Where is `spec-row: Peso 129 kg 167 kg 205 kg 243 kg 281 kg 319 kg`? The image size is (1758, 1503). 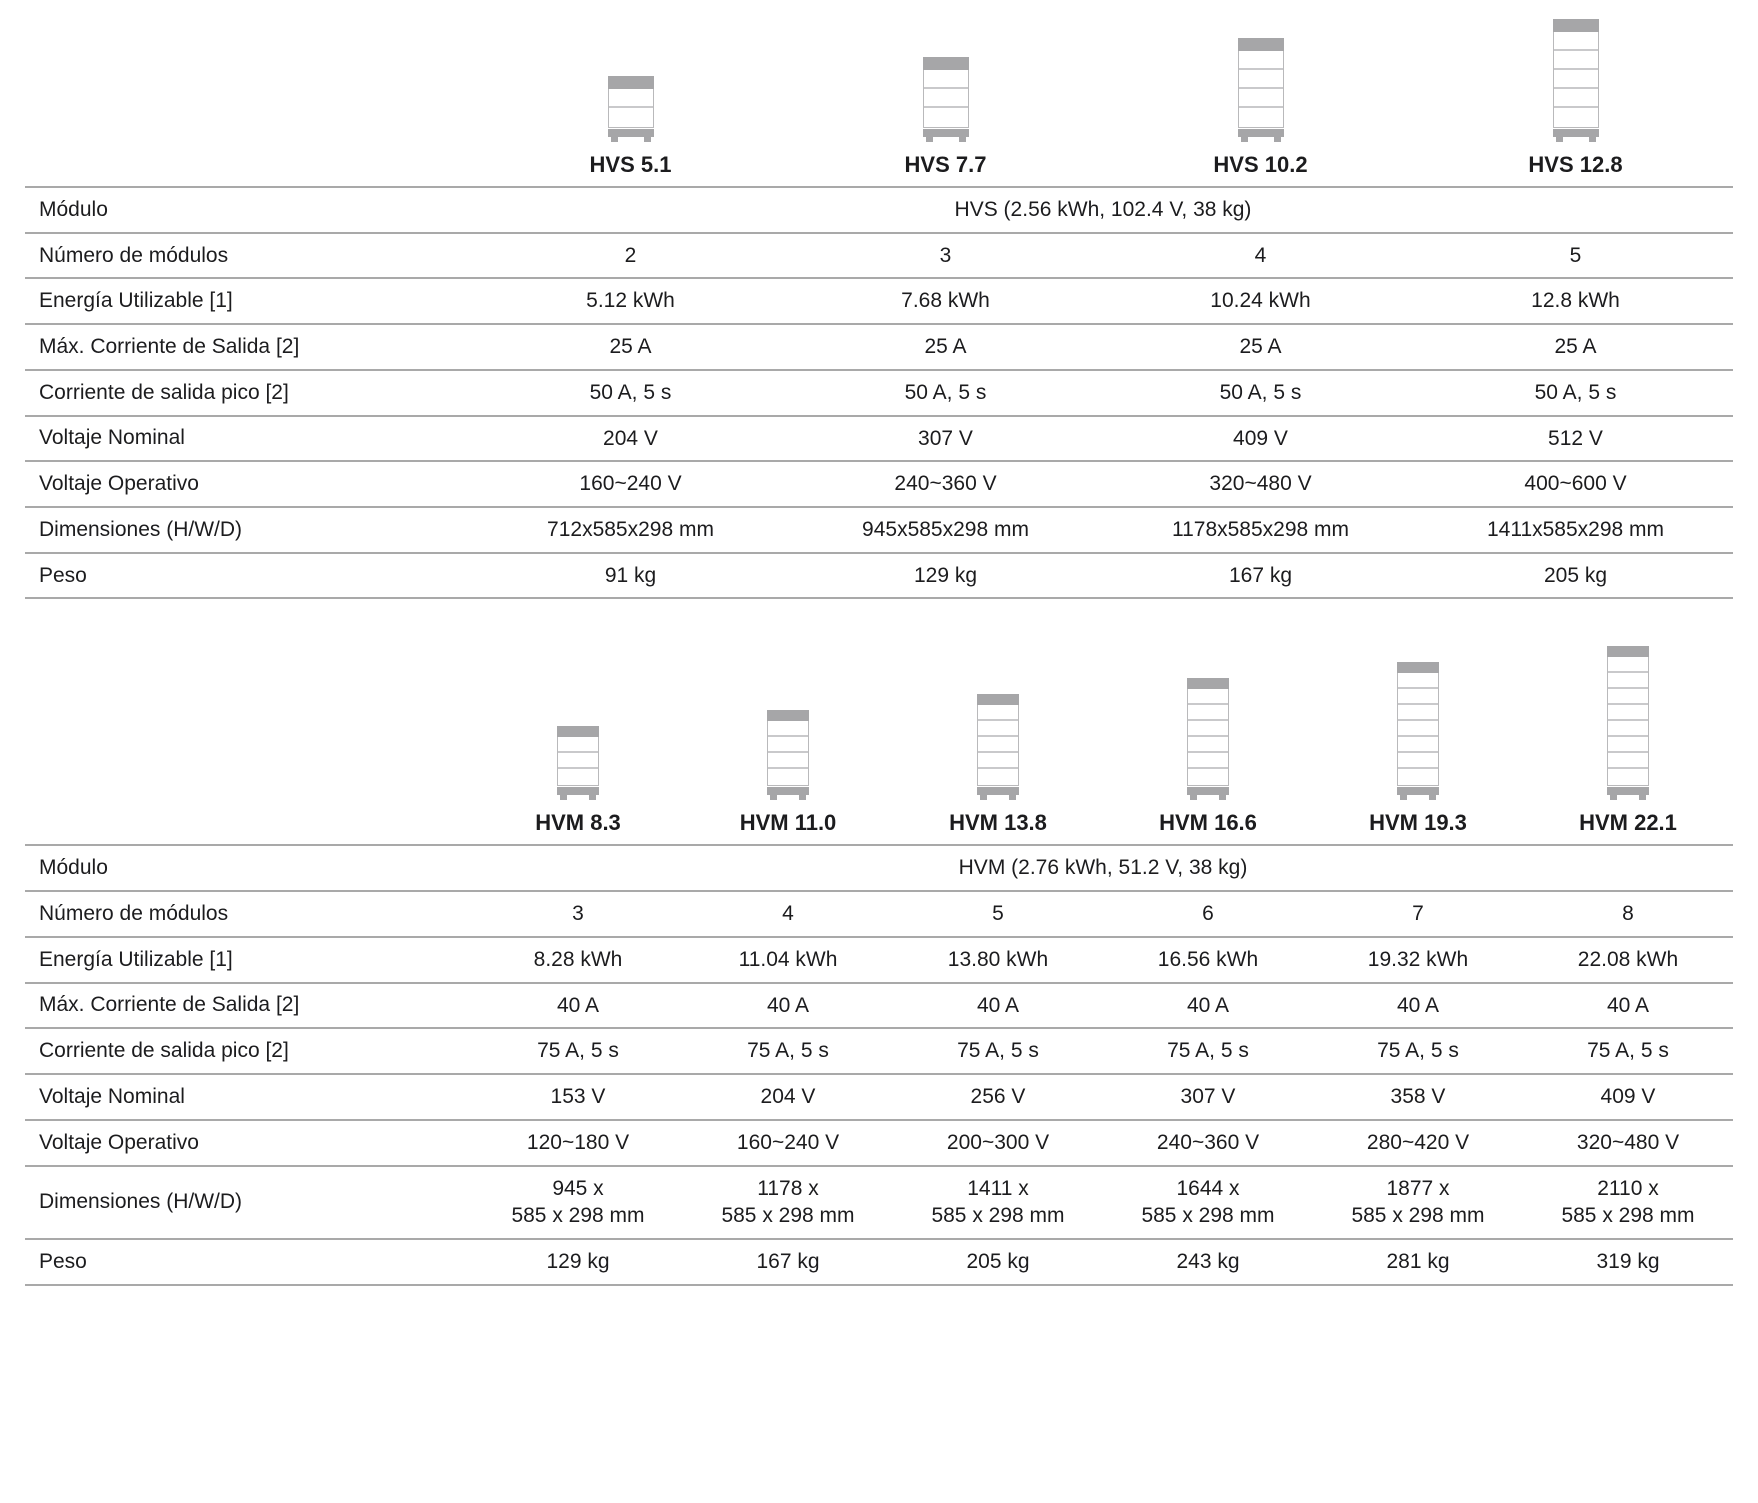 spec-row: Peso 129 kg 167 kg 205 kg 243 kg 281 kg 319 kg is located at coordinates (879, 1260).